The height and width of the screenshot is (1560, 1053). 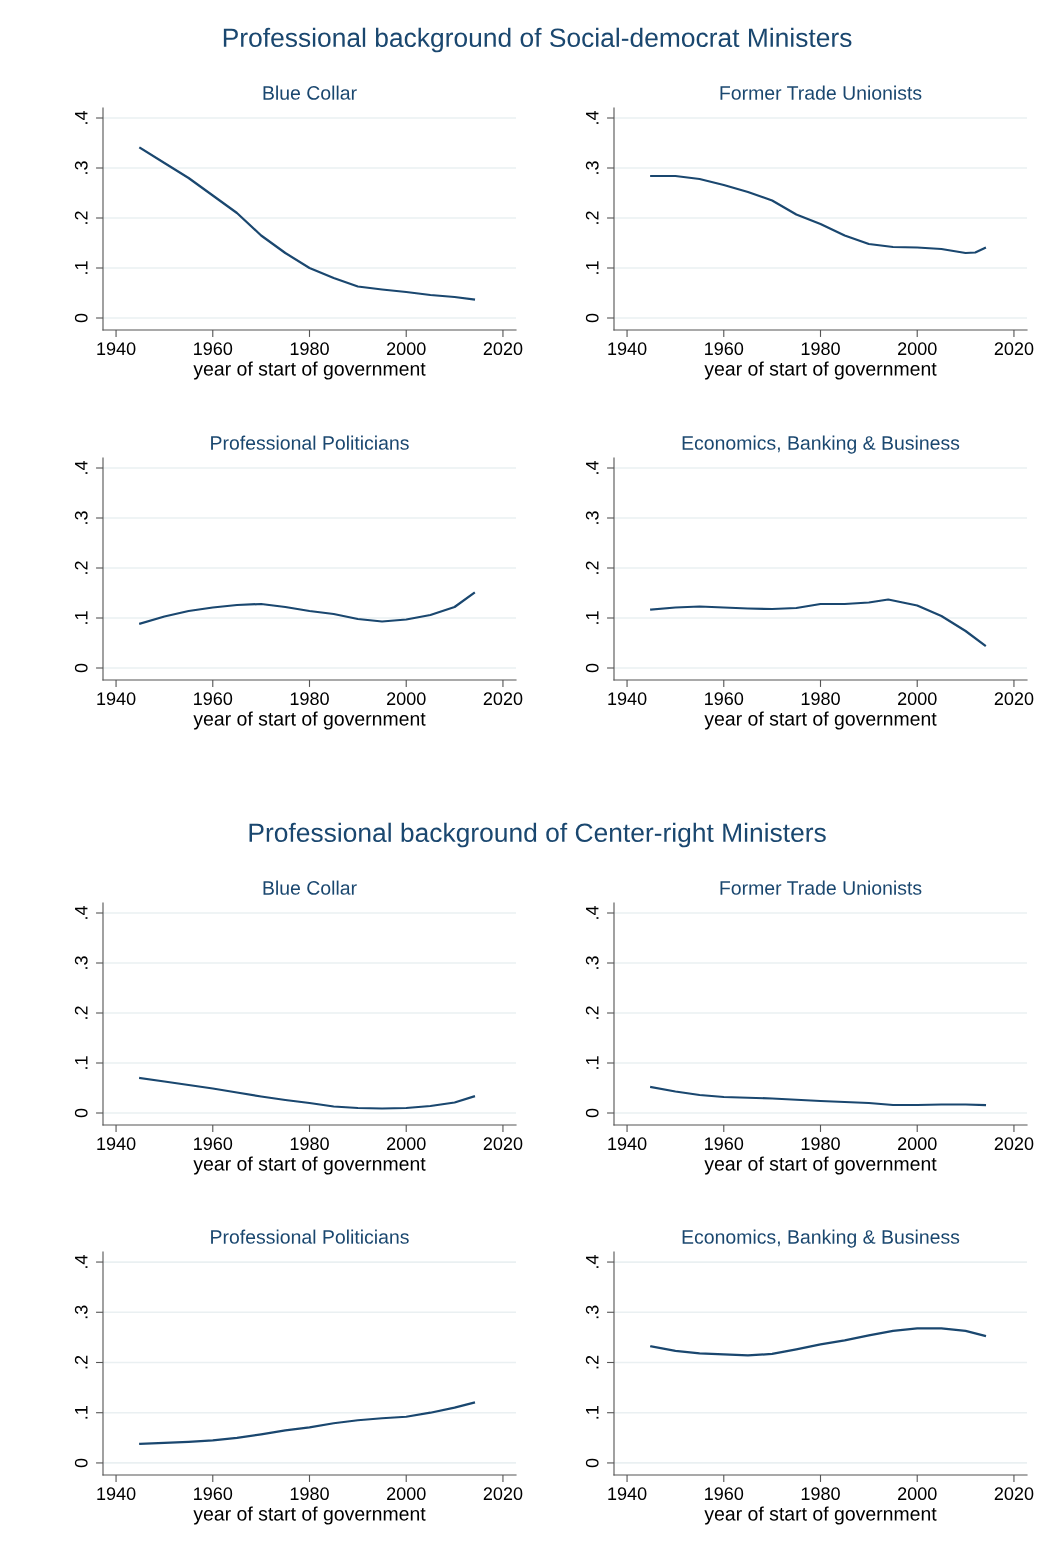 What do you see at coordinates (537, 40) in the screenshot?
I see `text: Professional background of Social-democrat Ministers` at bounding box center [537, 40].